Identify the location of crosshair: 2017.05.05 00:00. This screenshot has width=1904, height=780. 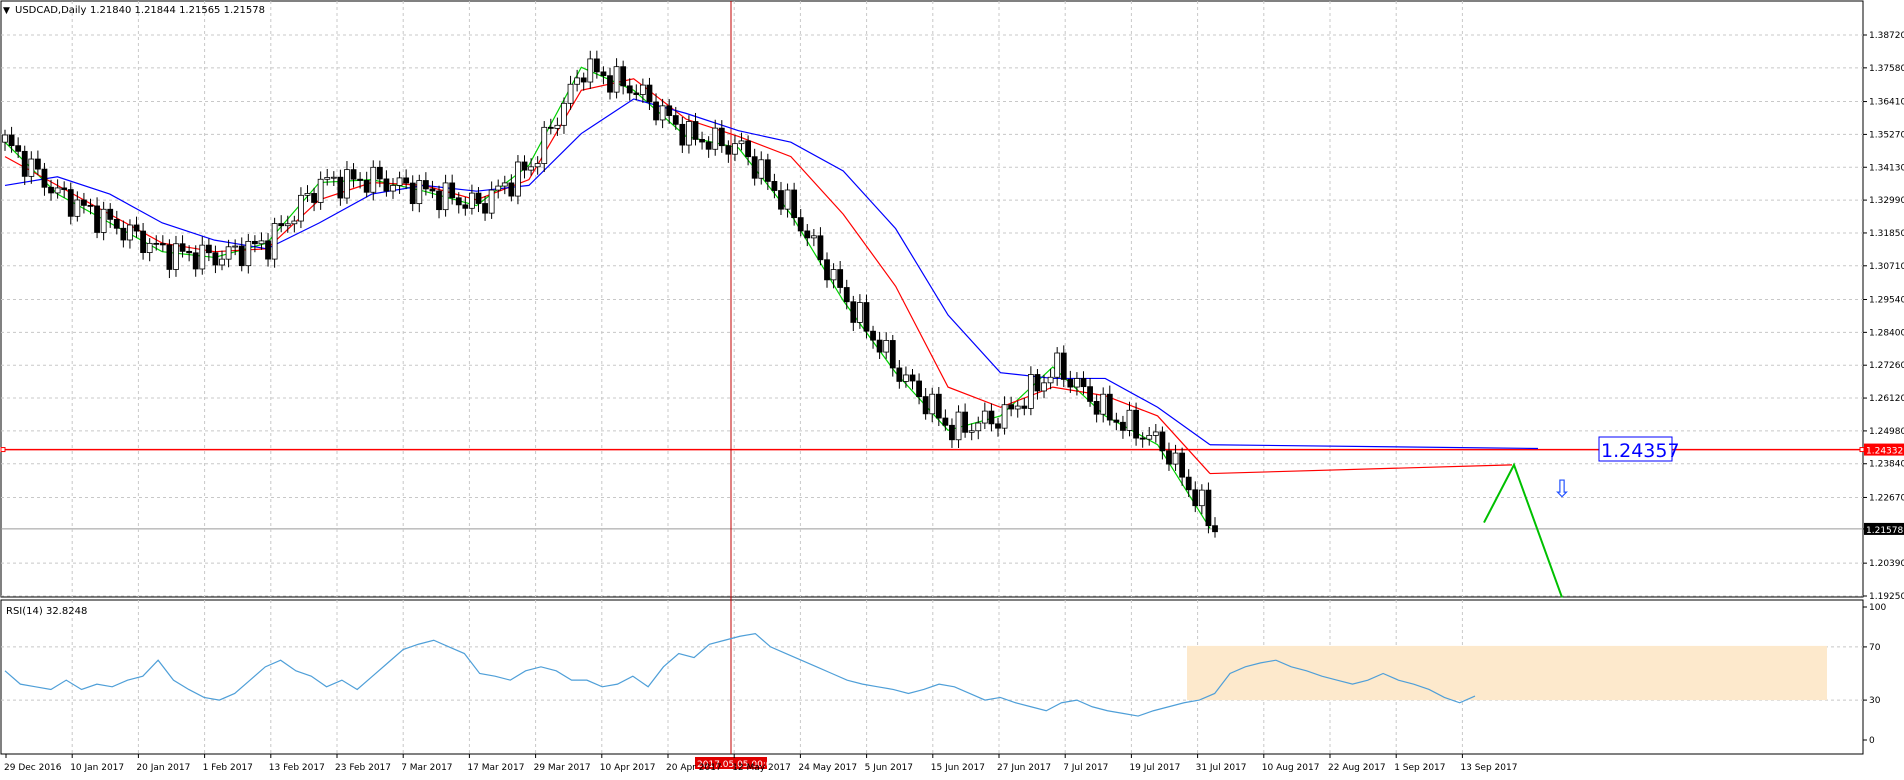
(736, 385).